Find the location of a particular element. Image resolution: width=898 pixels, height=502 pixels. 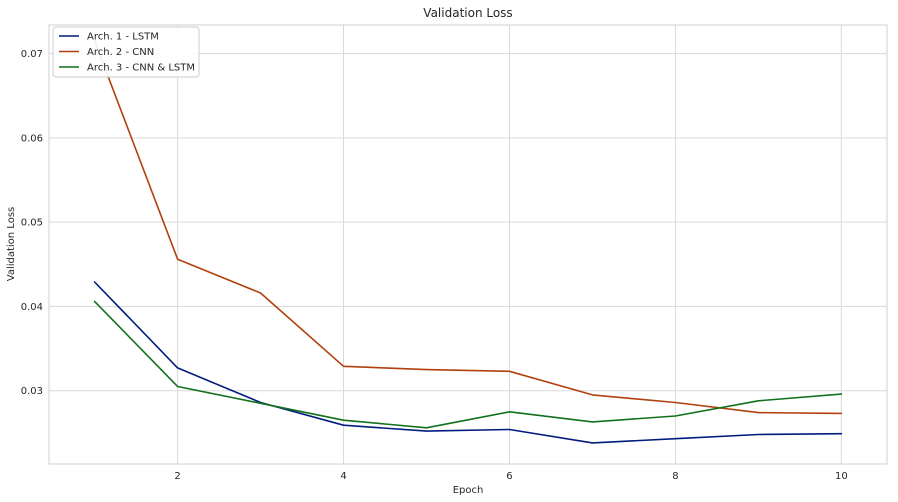

legend-box is located at coordinates (126, 52).